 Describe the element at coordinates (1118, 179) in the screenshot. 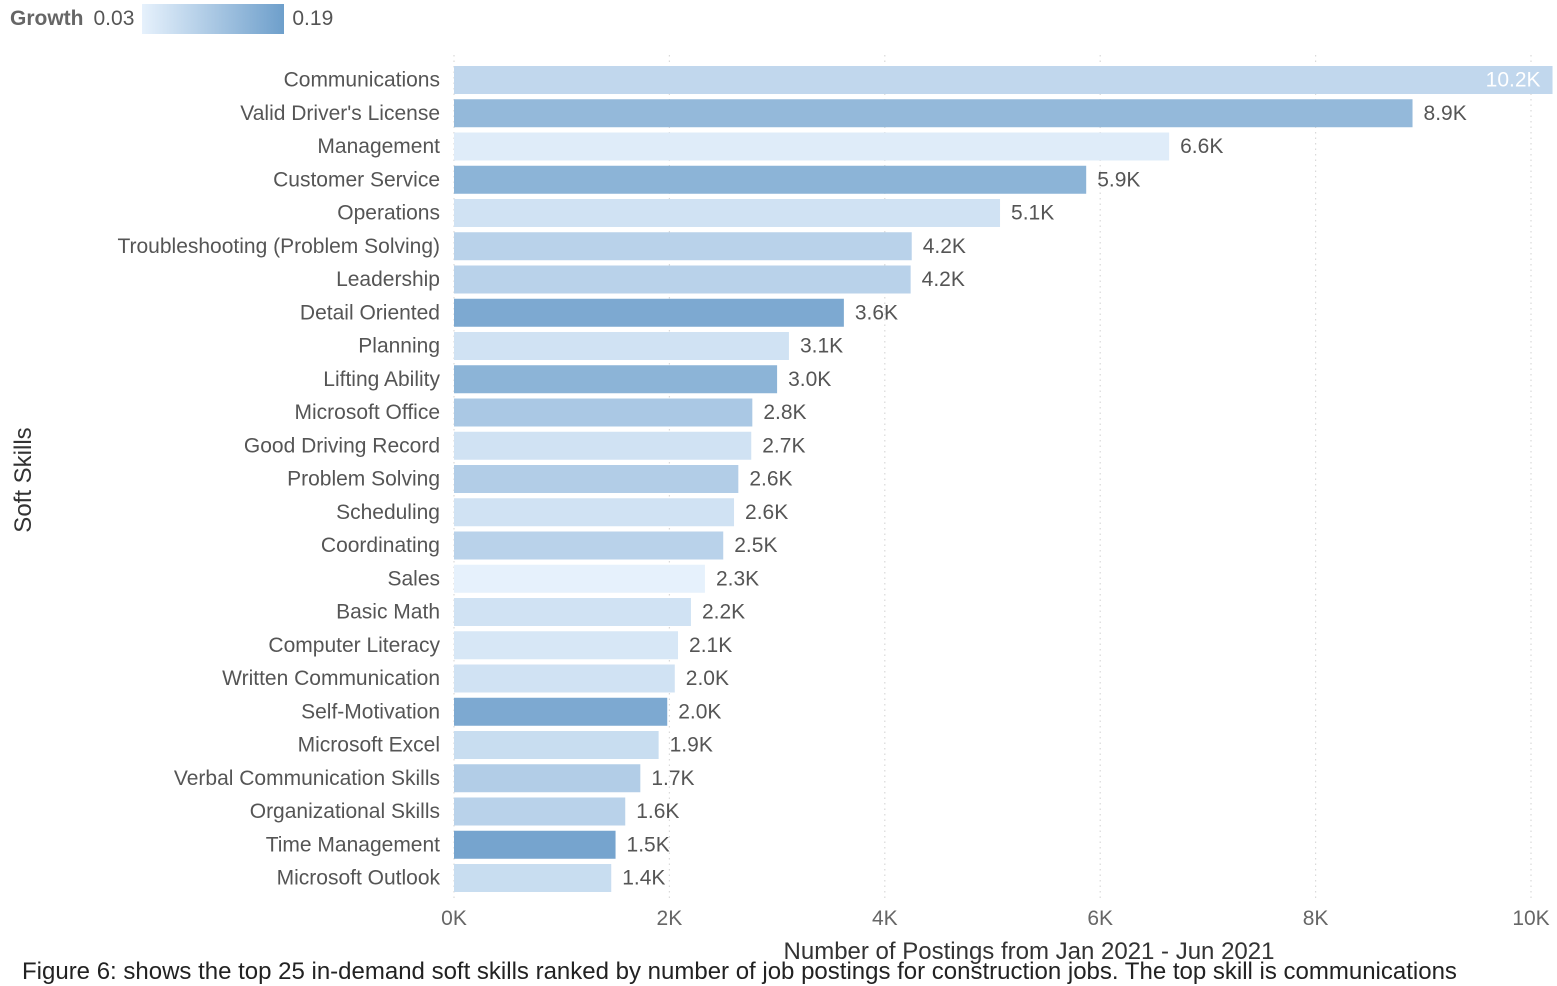

I see `value-label: 5.9K` at that location.